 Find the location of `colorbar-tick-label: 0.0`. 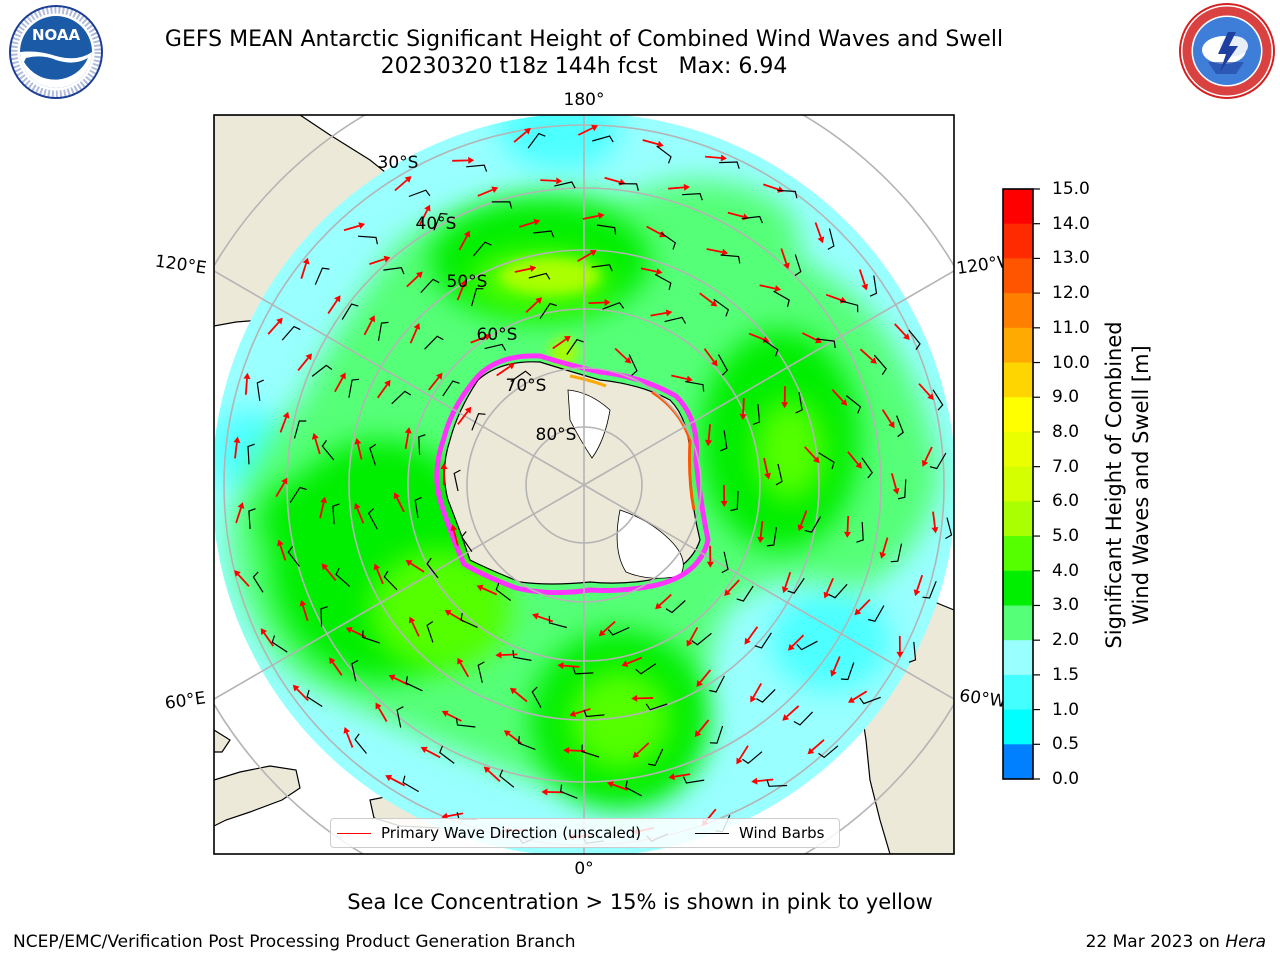

colorbar-tick-label: 0.0 is located at coordinates (1066, 779).